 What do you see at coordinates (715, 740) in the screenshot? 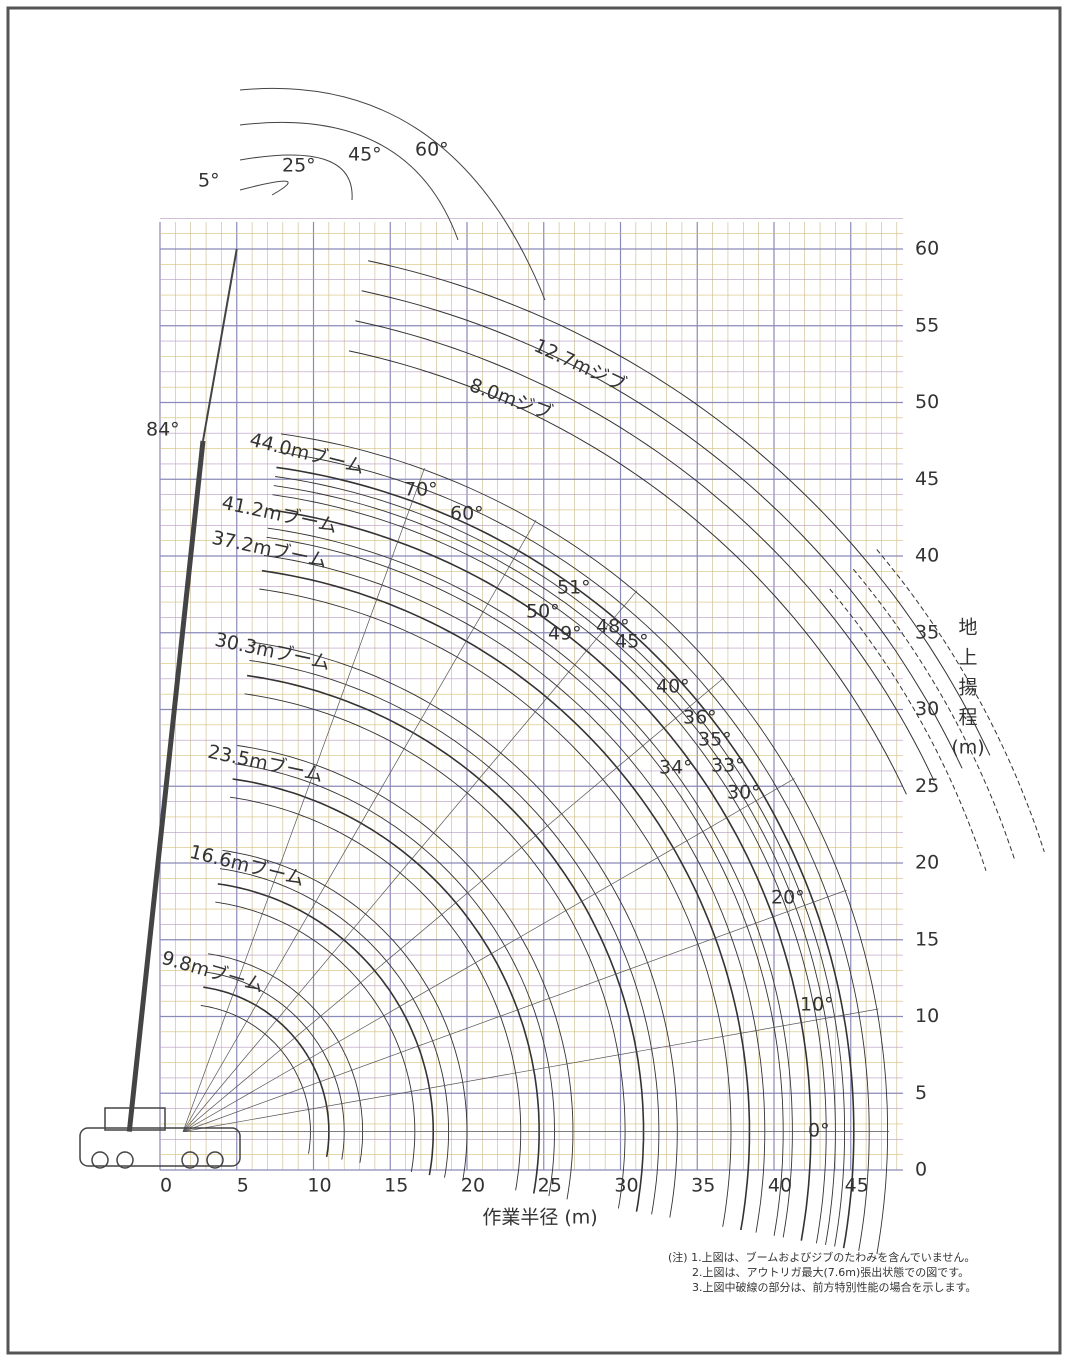
I see `label: 35°` at bounding box center [715, 740].